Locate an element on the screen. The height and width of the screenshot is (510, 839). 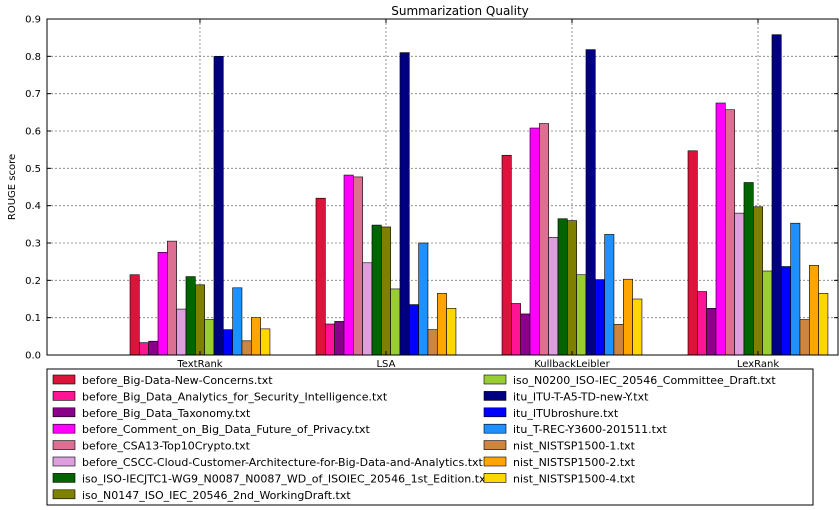
y-tick-label: 0.8 is located at coordinates (33, 57).